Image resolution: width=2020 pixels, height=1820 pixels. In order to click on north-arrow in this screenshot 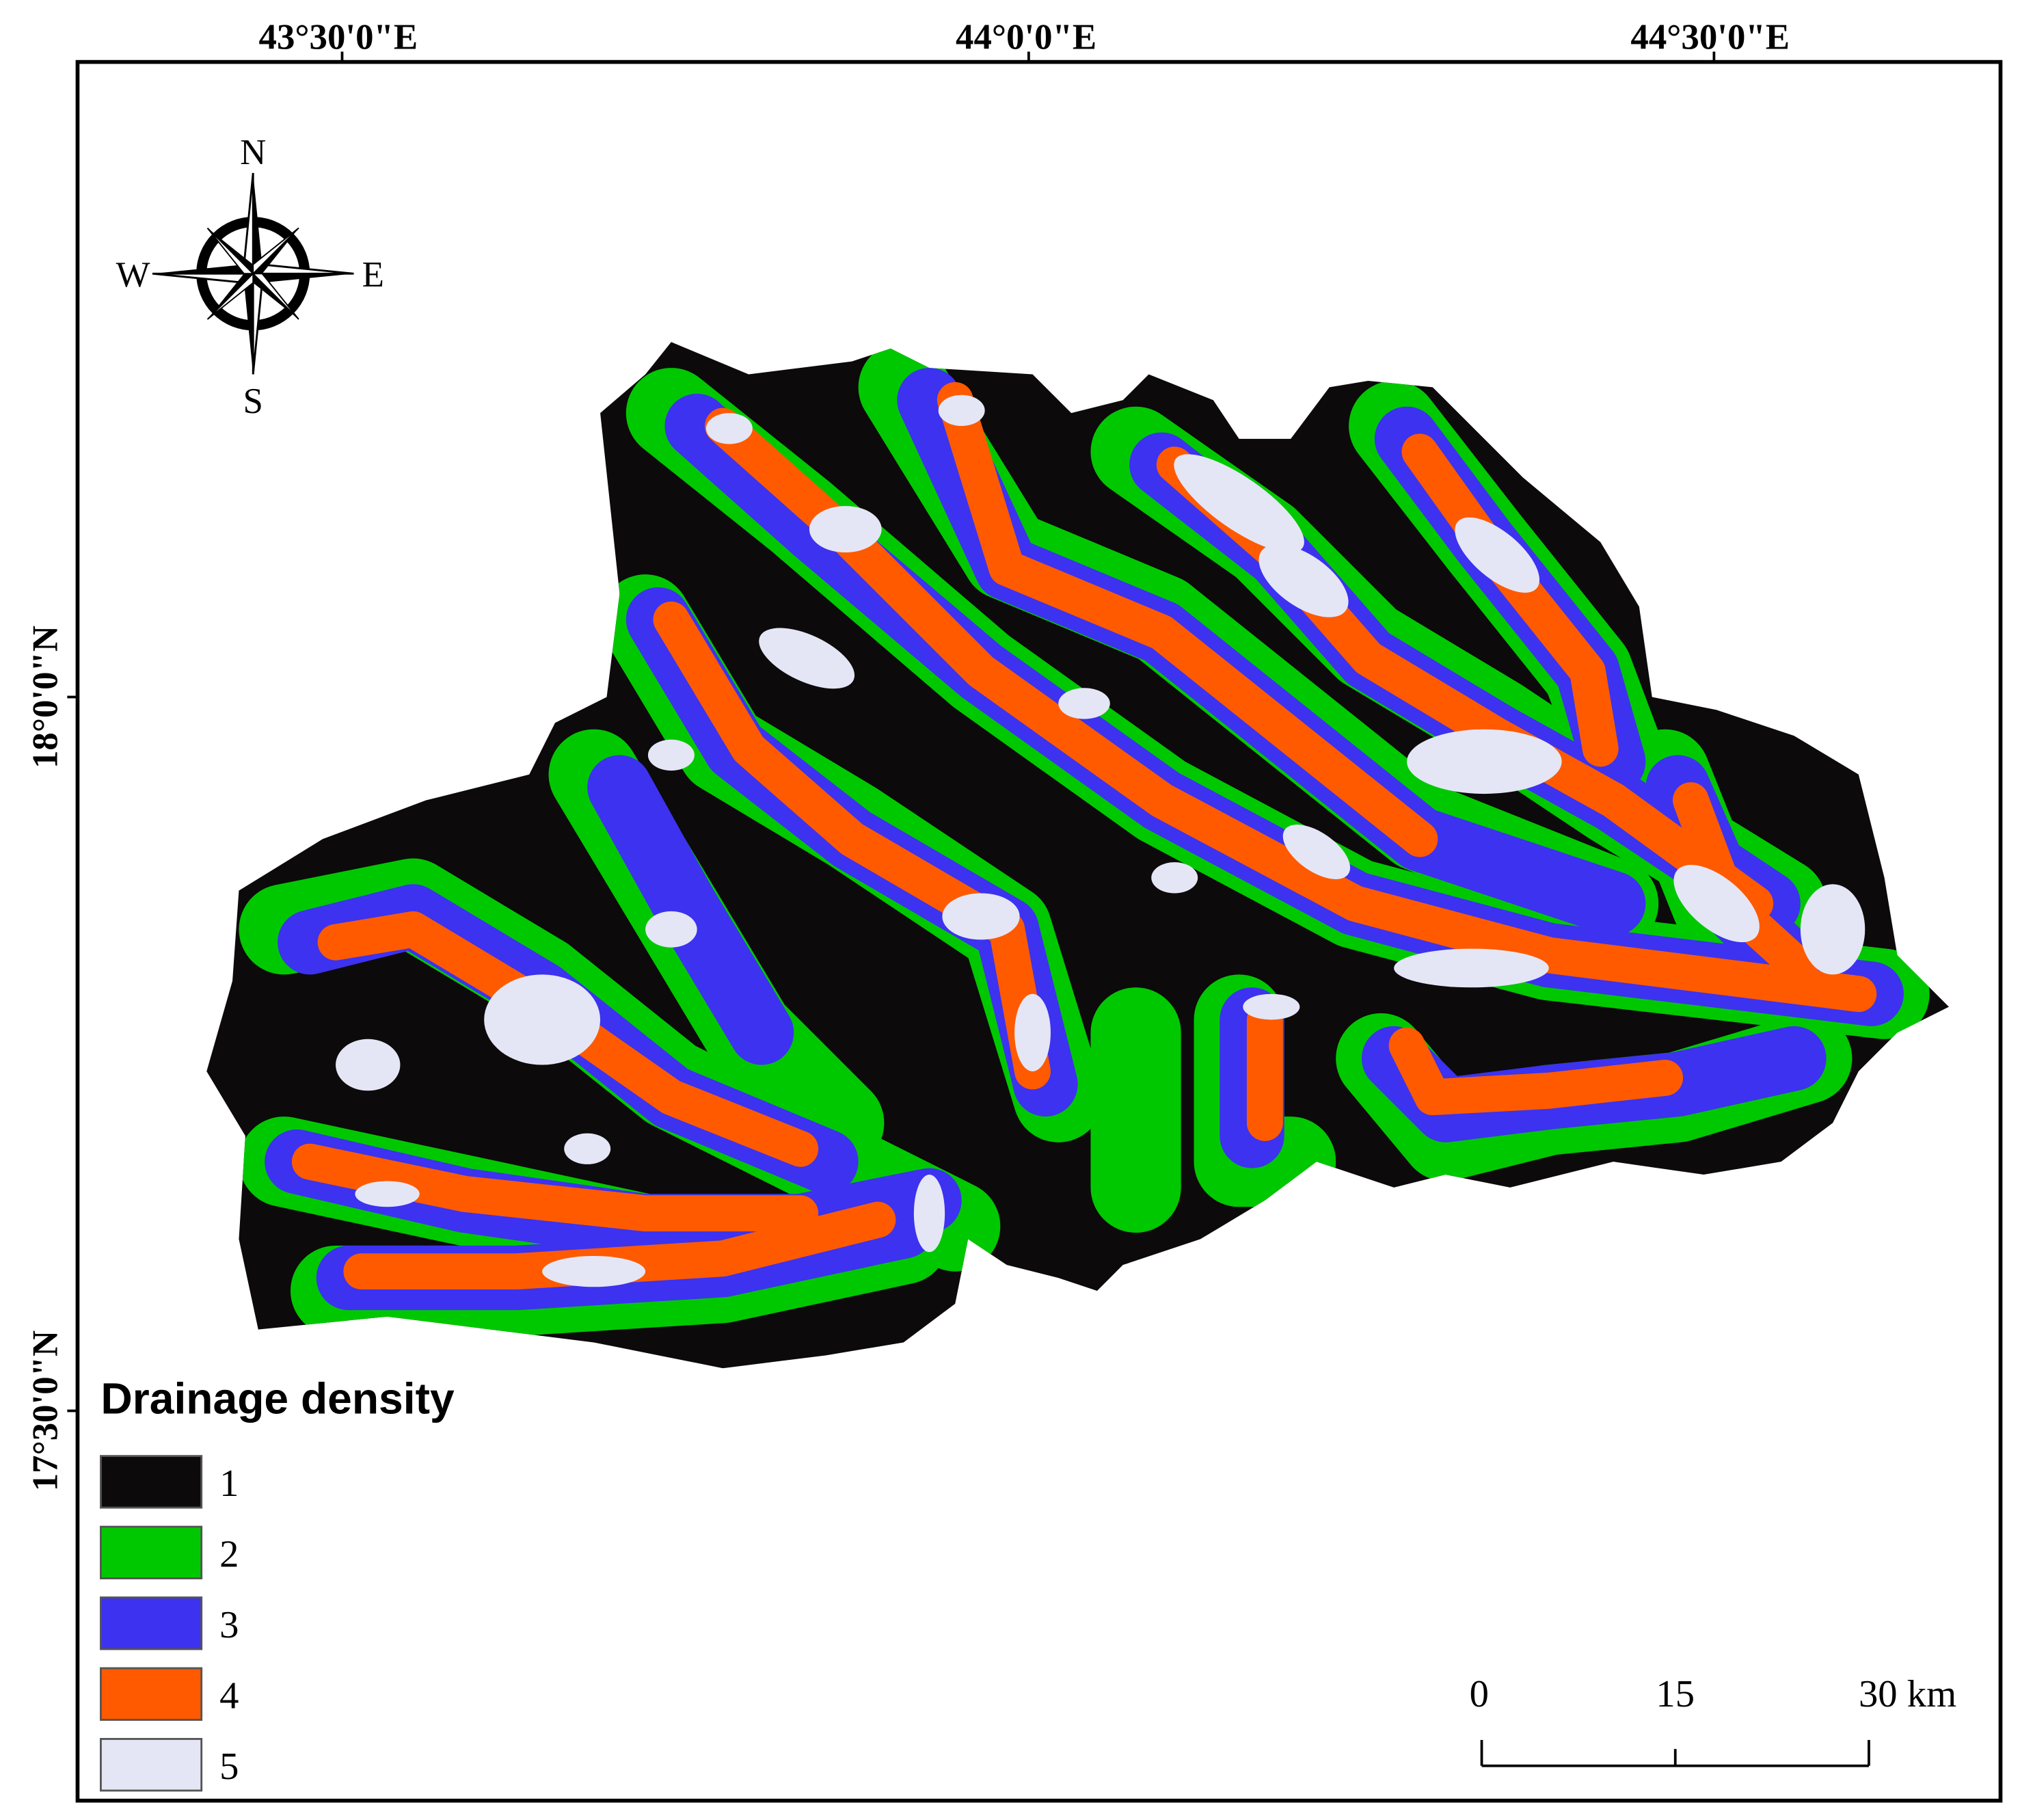, I will do `click(253, 273)`.